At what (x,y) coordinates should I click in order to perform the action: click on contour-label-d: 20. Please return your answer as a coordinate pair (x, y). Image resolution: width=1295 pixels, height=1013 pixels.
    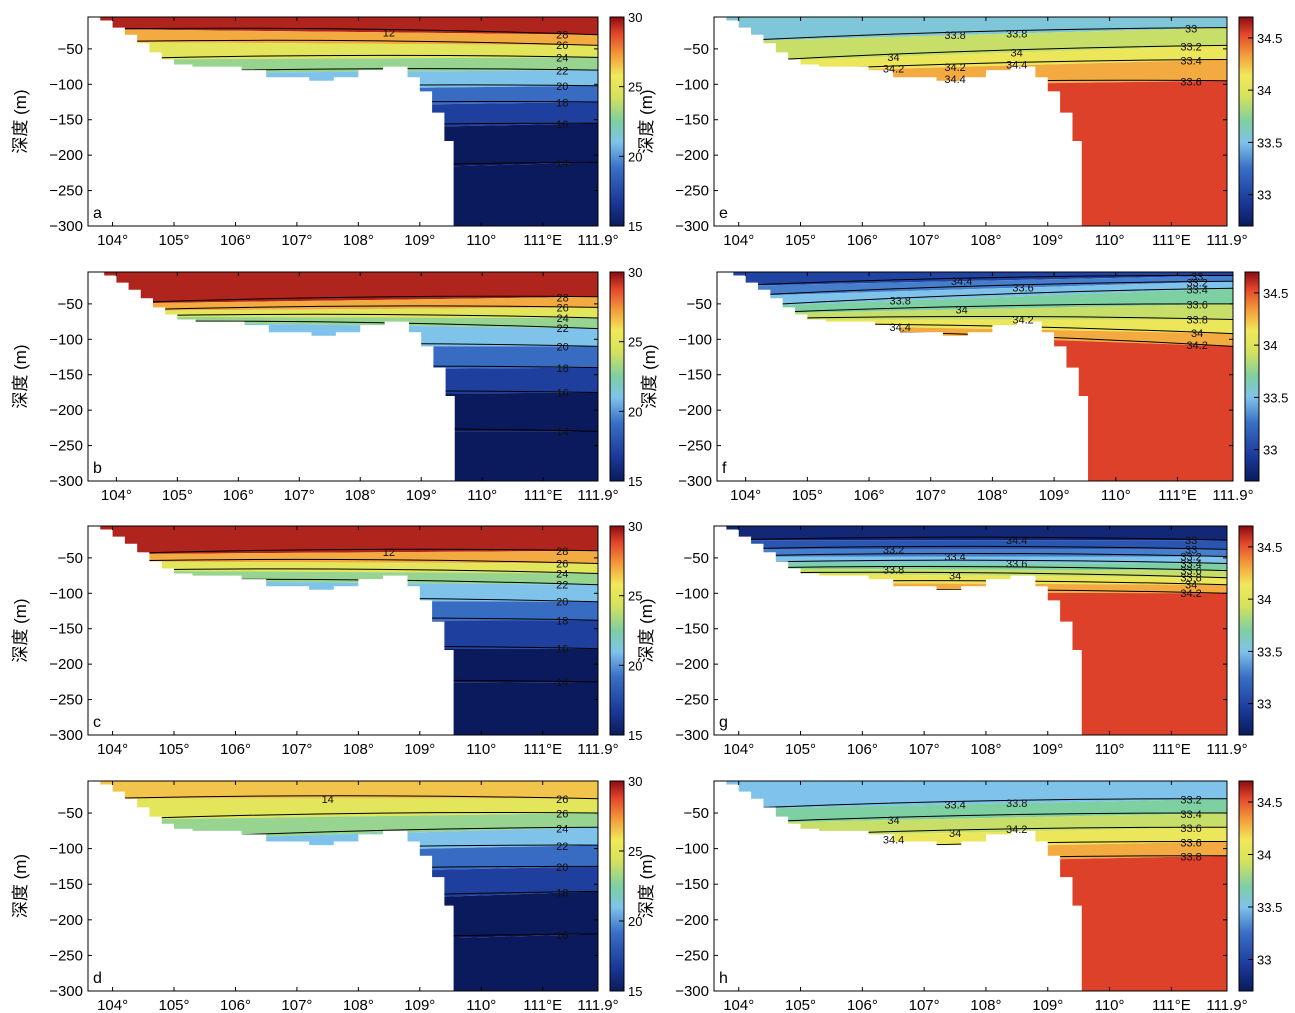
    Looking at the image, I should click on (562, 868).